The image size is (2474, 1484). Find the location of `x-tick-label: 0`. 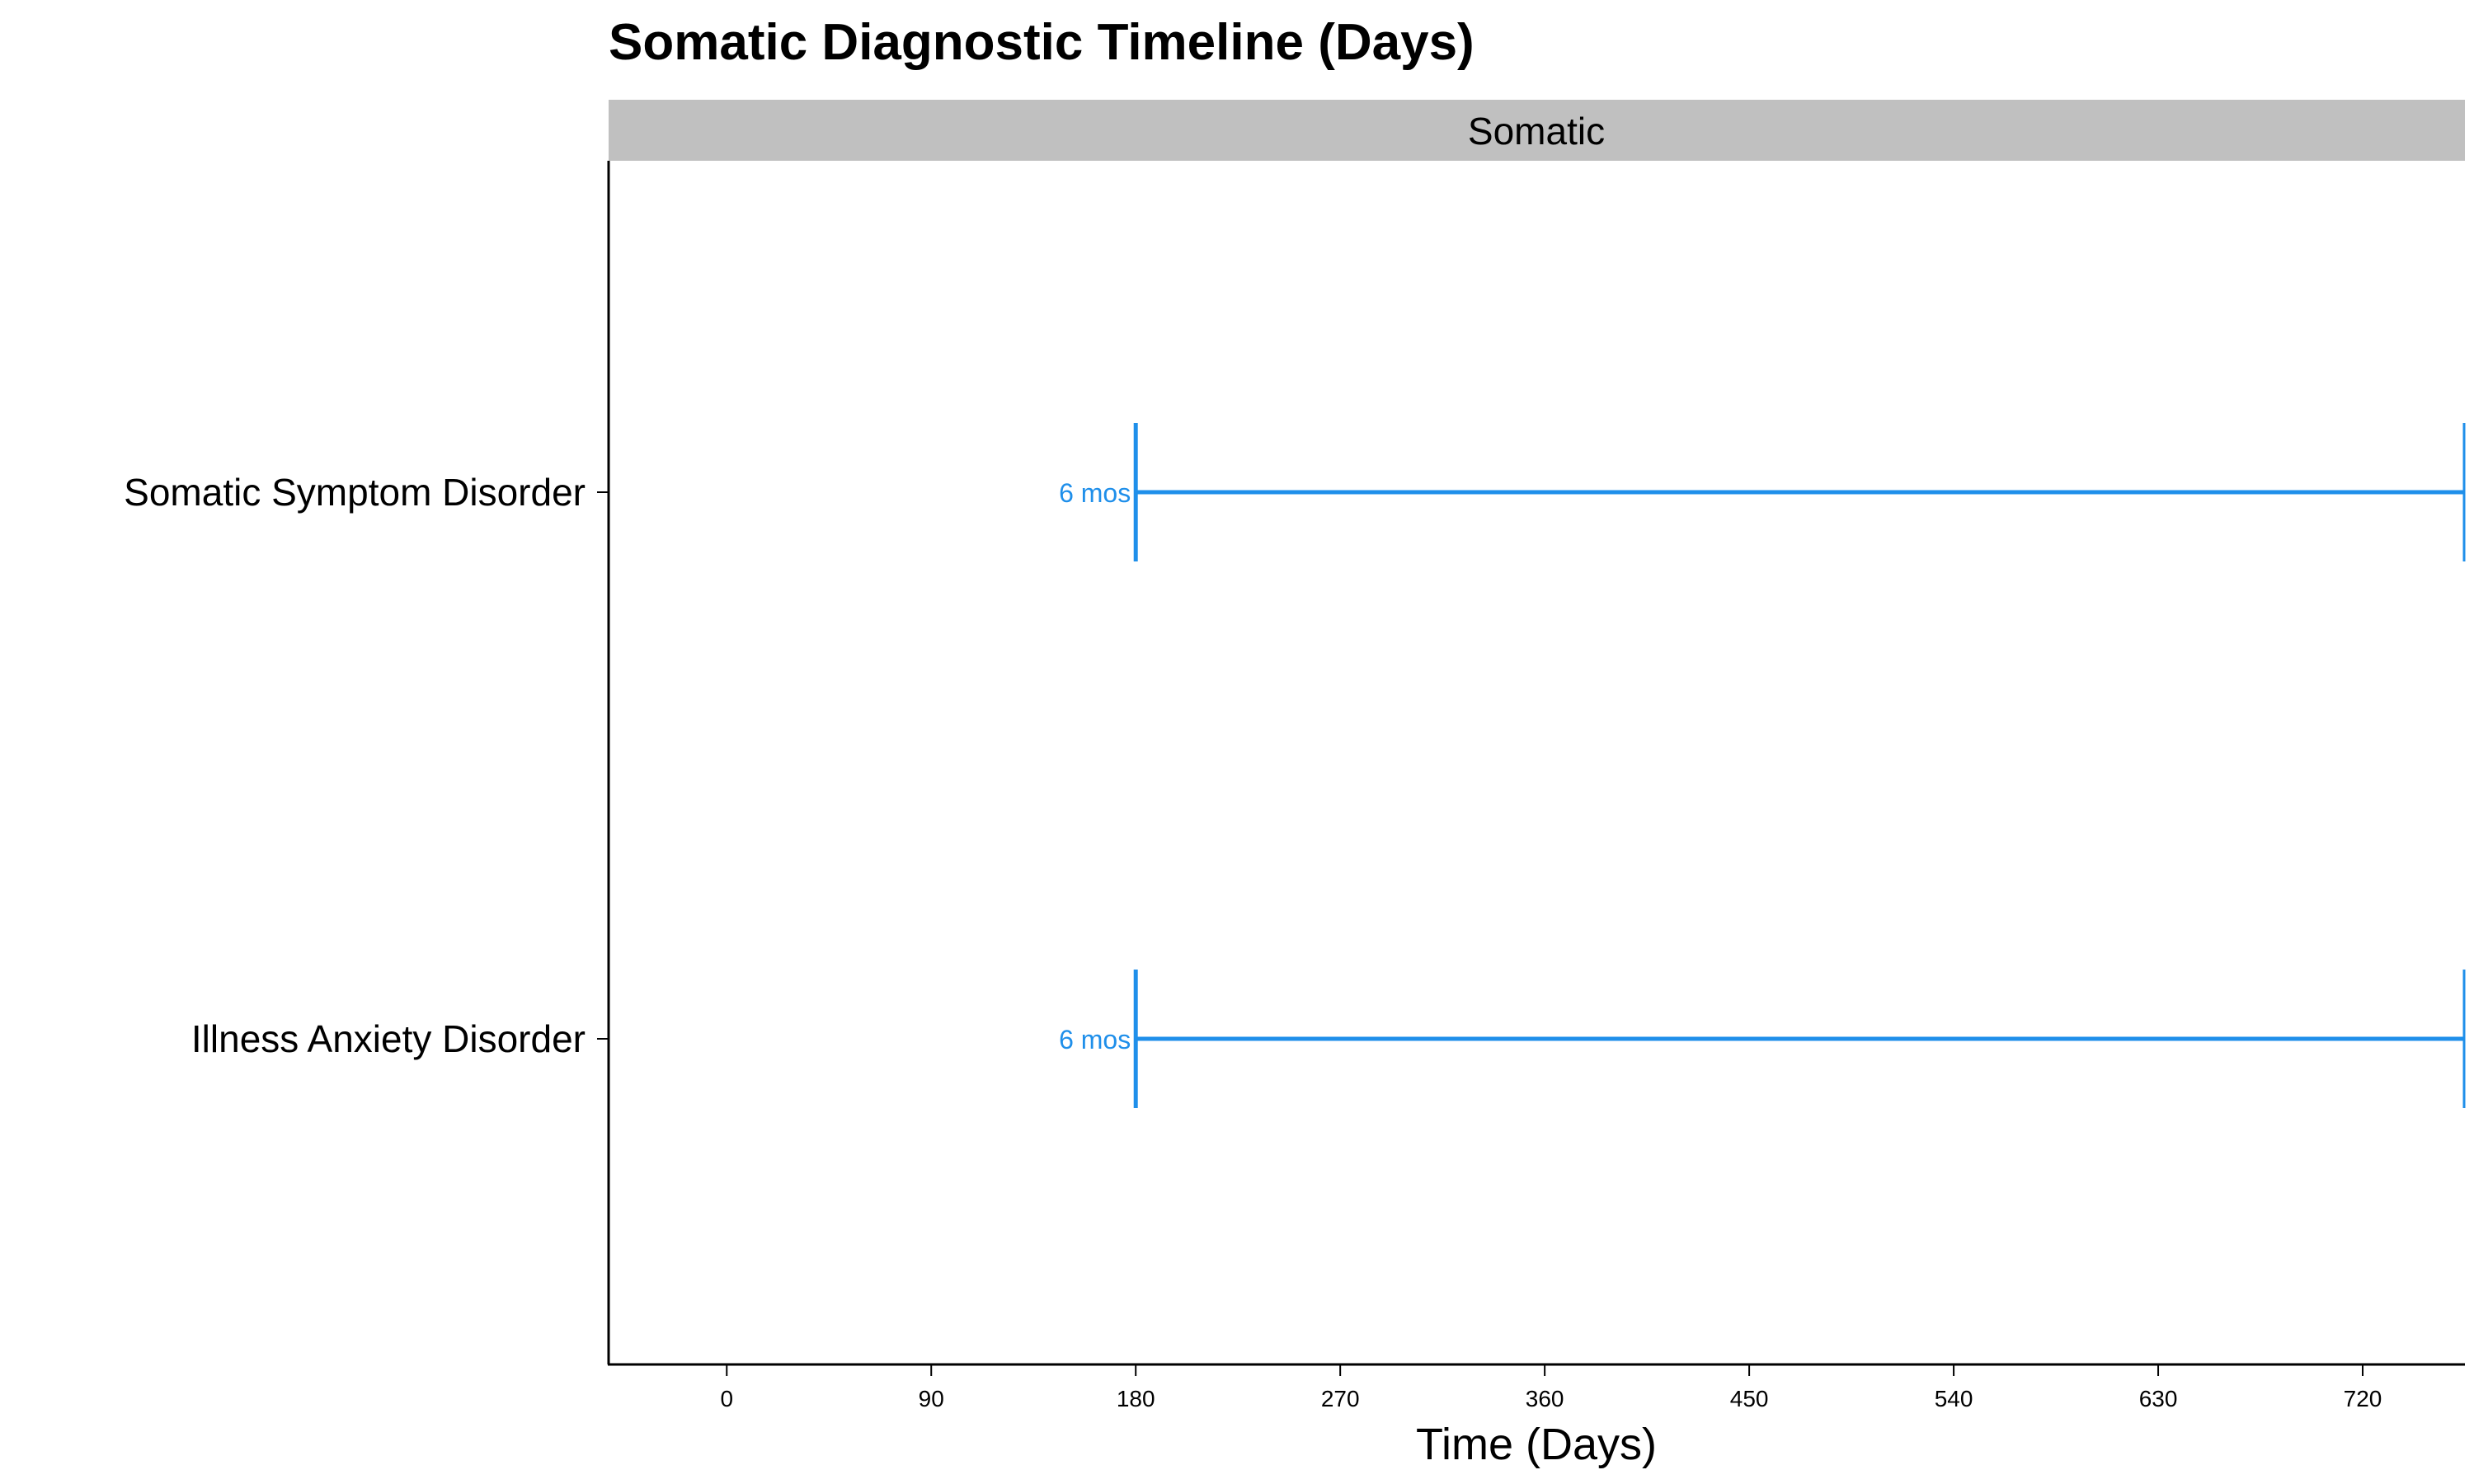

x-tick-label: 0 is located at coordinates (726, 1398).